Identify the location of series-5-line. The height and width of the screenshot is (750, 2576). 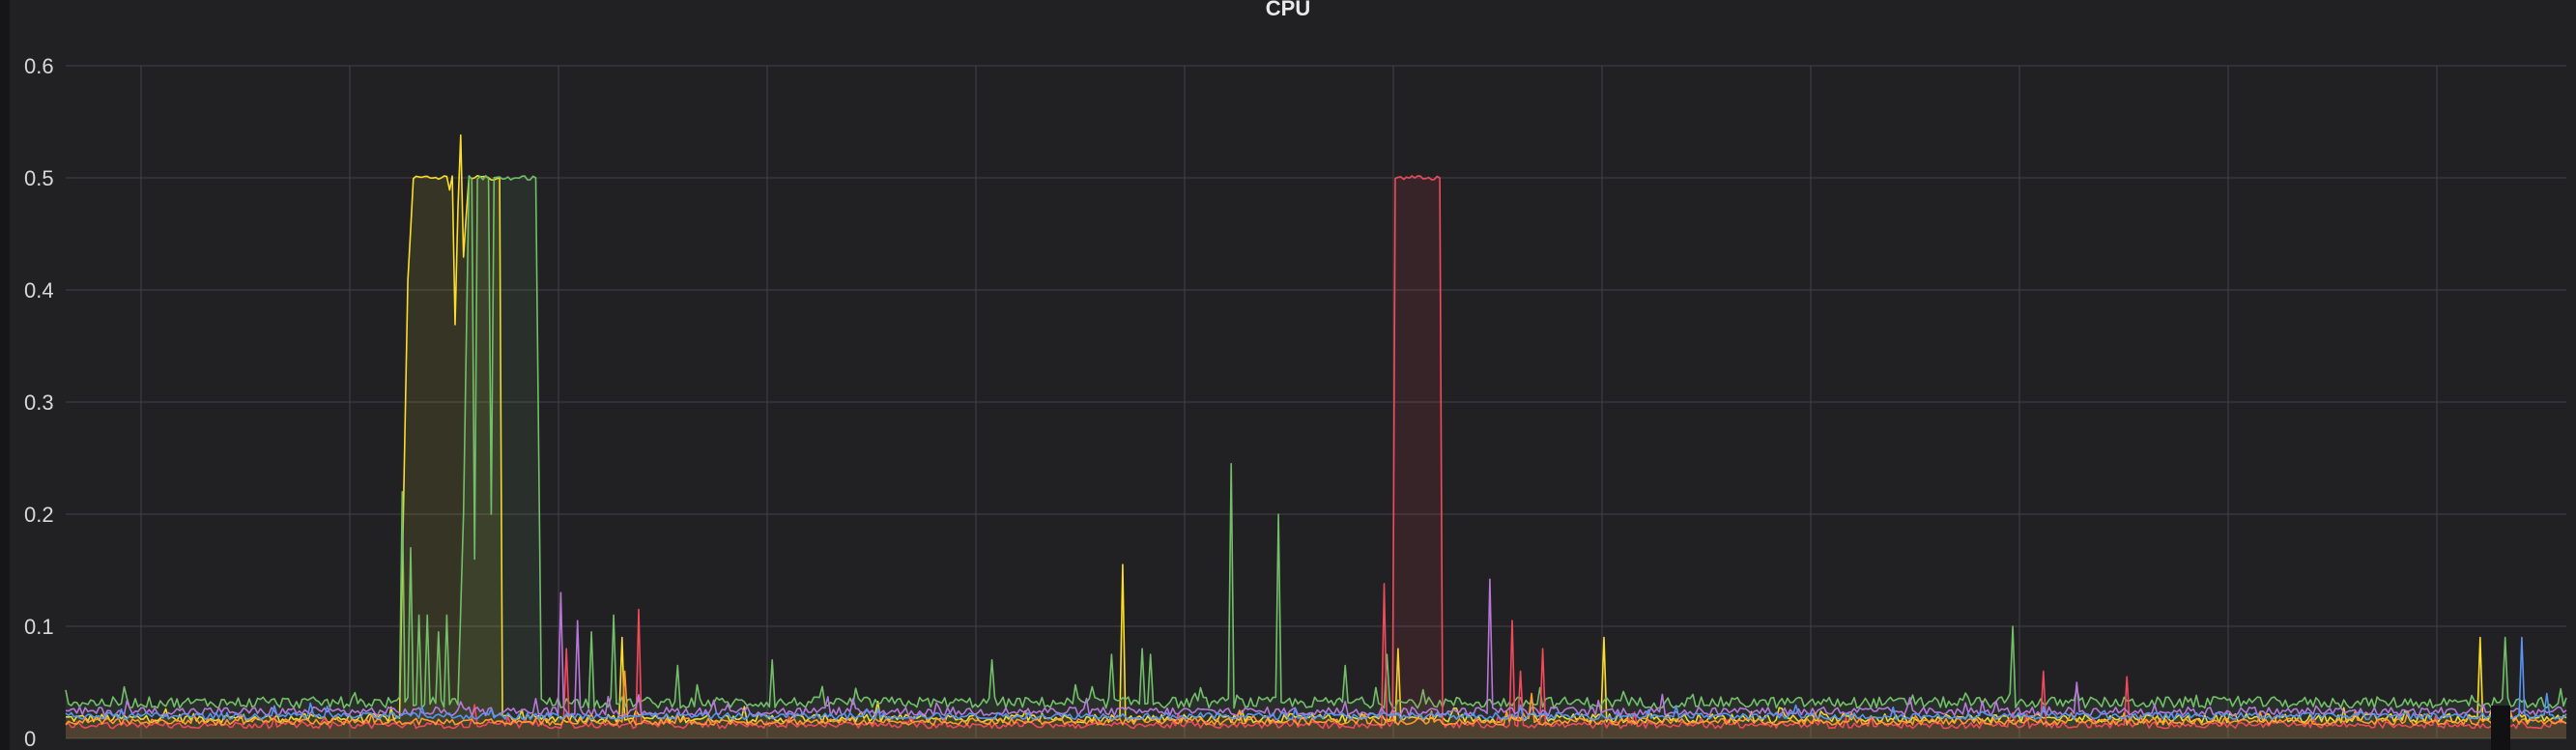
(1316, 678).